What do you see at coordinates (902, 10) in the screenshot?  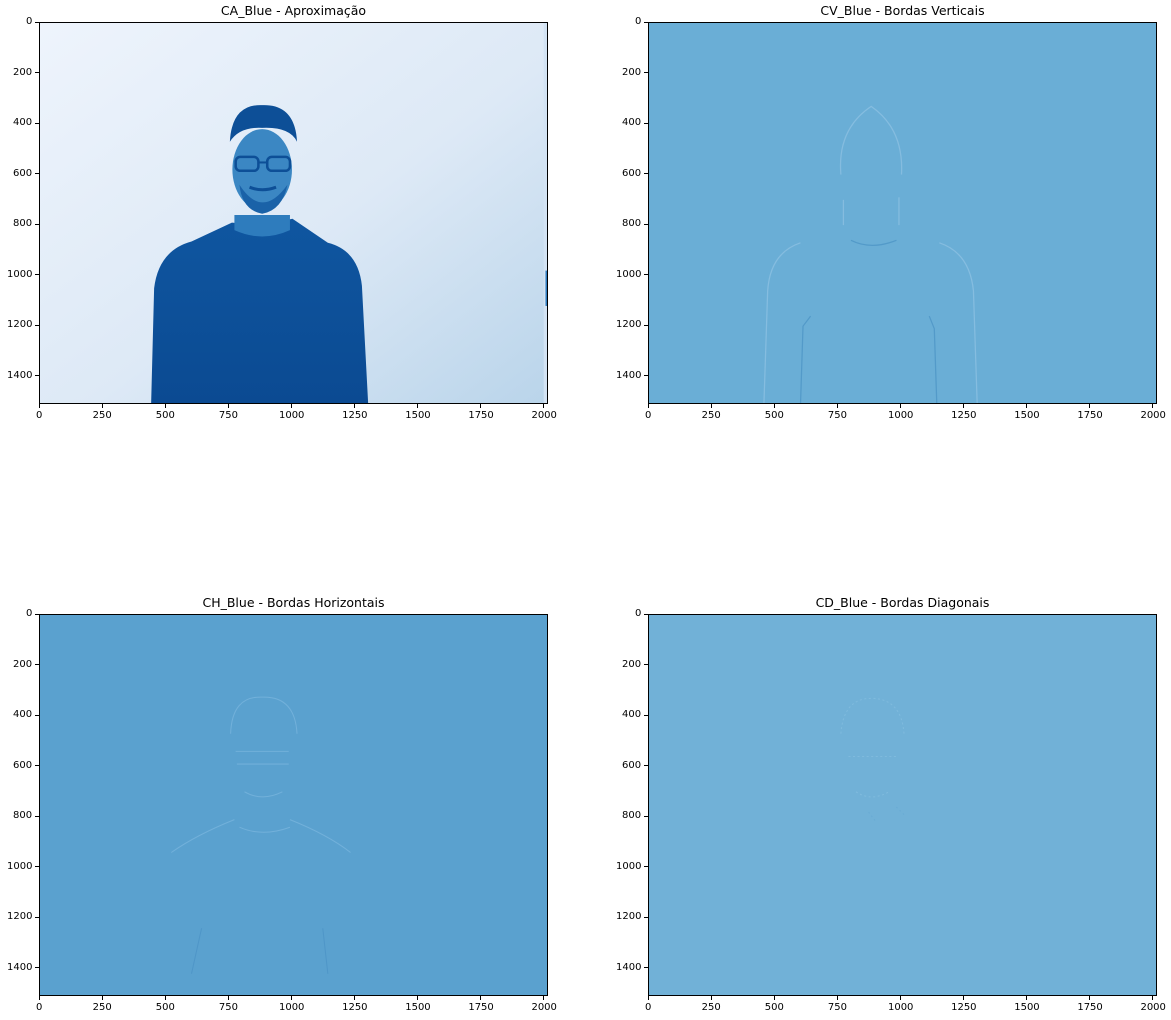 I see `panel-title: CV_Blue - Bordas Verticais` at bounding box center [902, 10].